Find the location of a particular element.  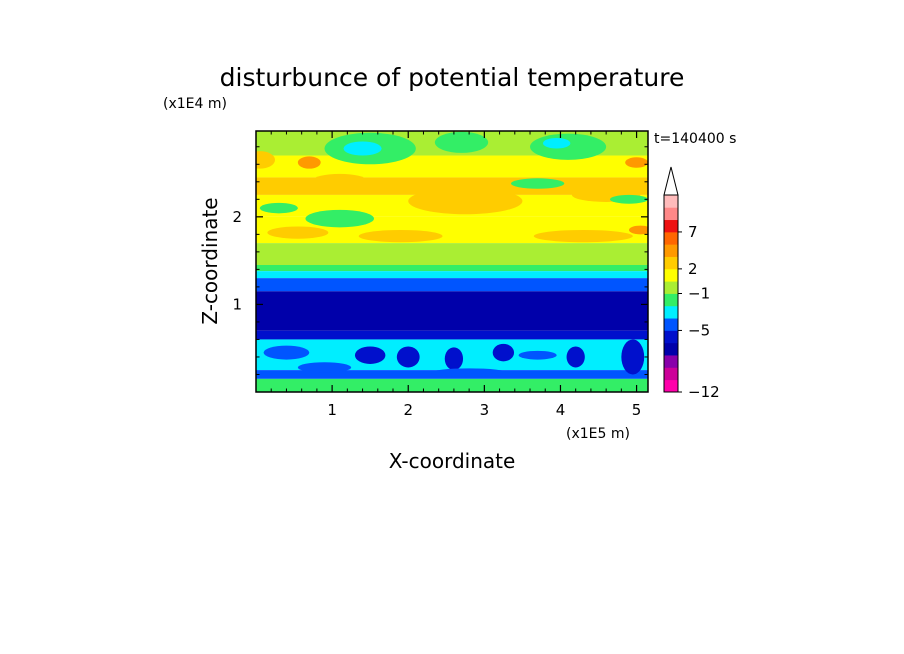

x-tick-label-4: 5 is located at coordinates (637, 410).